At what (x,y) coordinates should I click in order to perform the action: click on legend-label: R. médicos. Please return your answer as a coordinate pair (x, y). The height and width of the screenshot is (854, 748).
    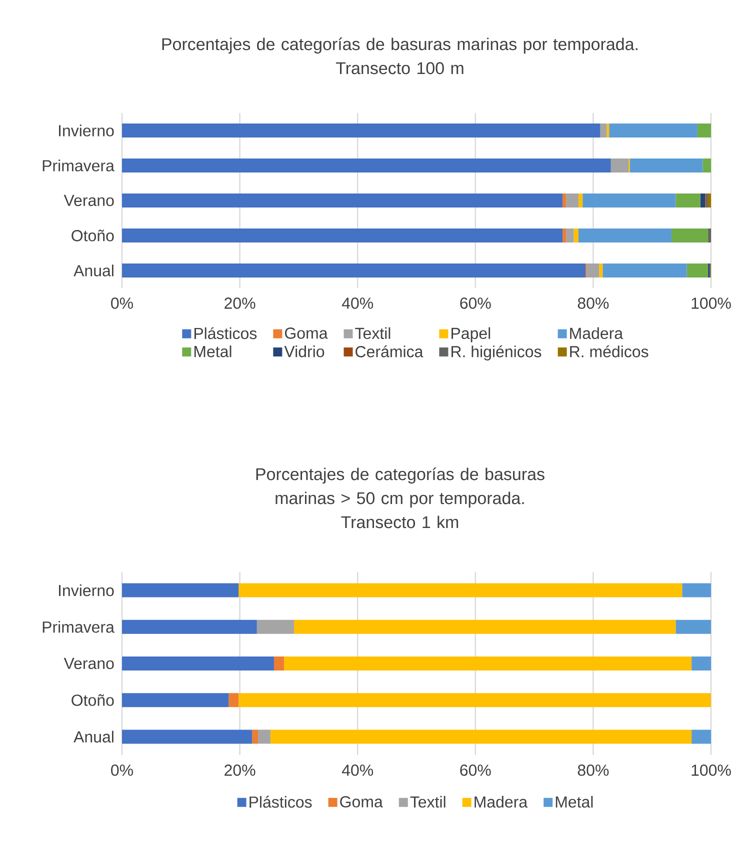
    Looking at the image, I should click on (609, 351).